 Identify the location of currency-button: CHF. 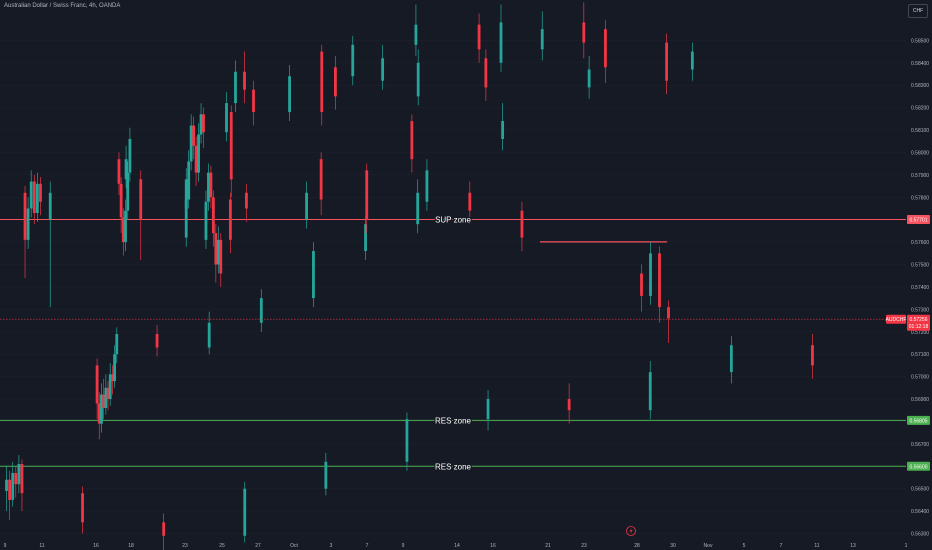
(918, 11).